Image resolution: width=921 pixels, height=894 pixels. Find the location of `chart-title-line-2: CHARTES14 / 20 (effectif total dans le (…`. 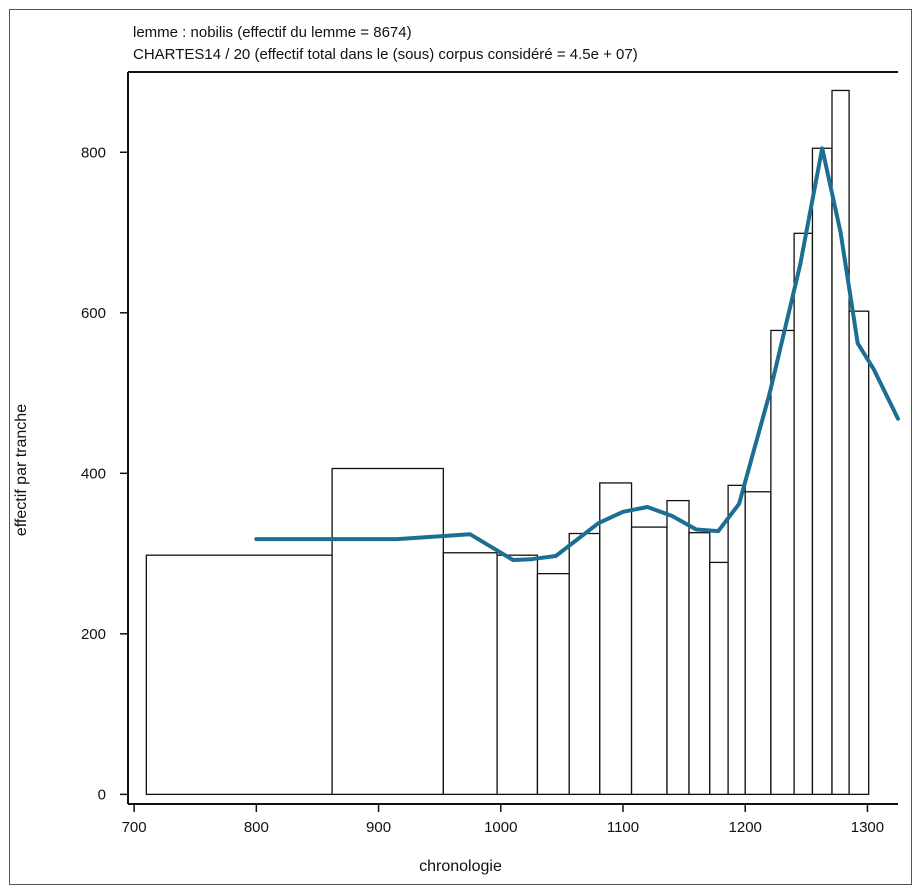

chart-title-line-2: CHARTES14 / 20 (effectif total dans le (… is located at coordinates (385, 54).